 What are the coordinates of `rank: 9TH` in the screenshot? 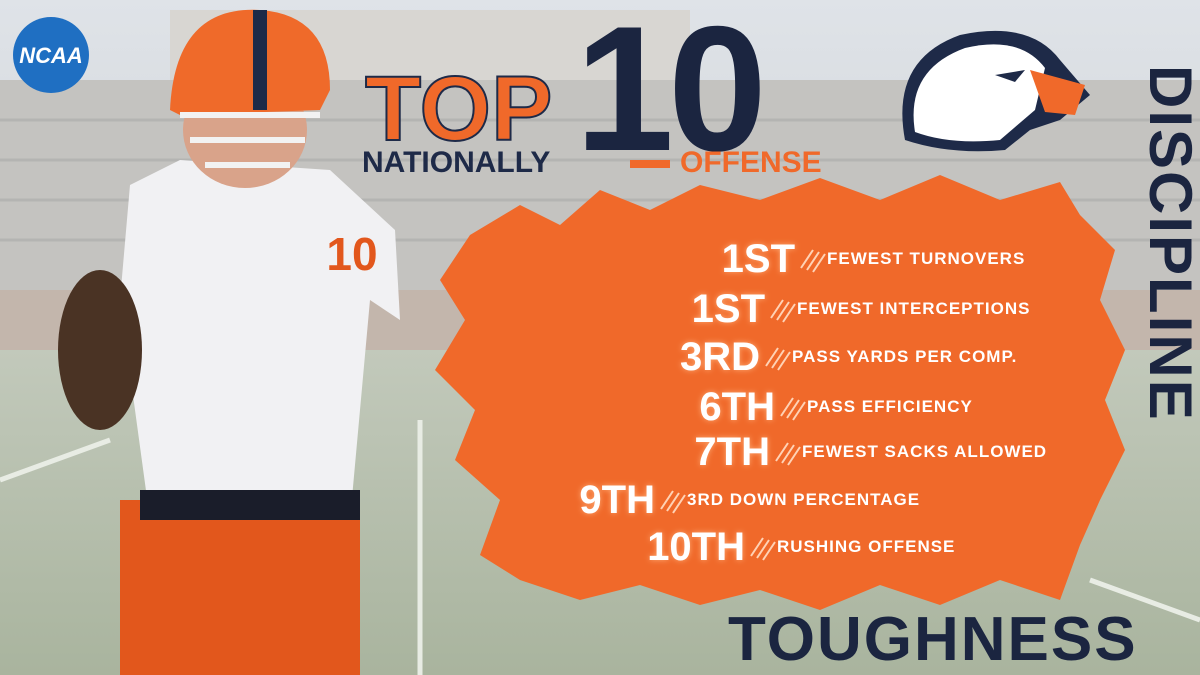 It's located at (617, 500).